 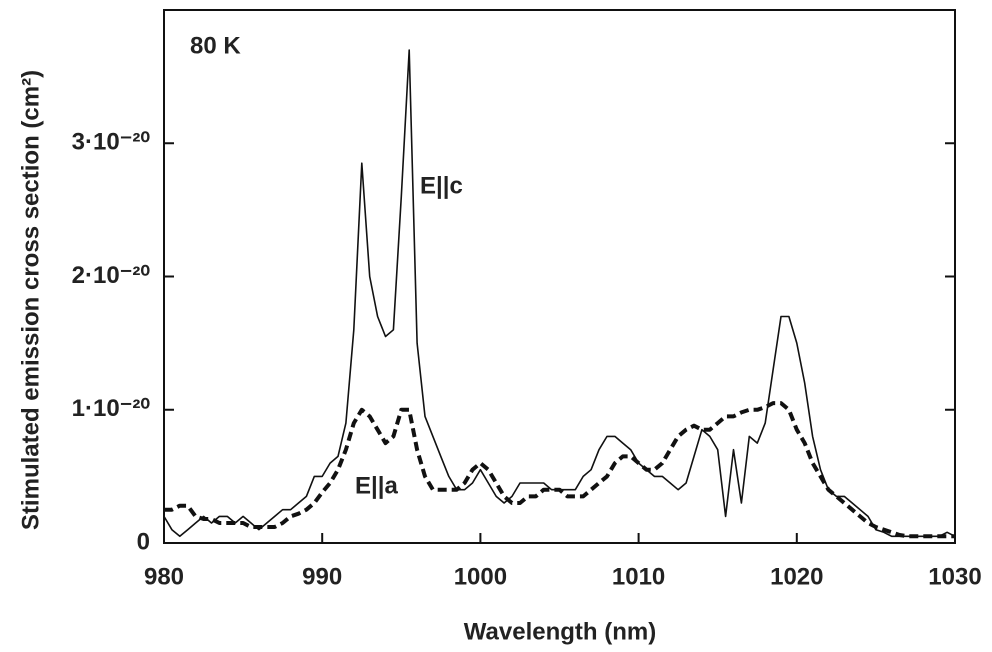 What do you see at coordinates (441, 185) in the screenshot?
I see `annotation: E||c` at bounding box center [441, 185].